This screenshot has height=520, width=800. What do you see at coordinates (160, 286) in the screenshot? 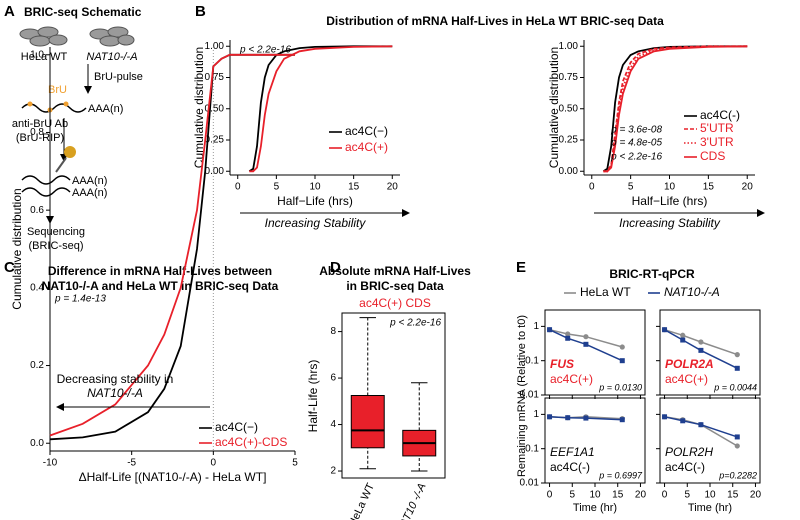
I see `chart-title: NAT10-/-A and HeLa WT in BRIC-seq Data` at bounding box center [160, 286].